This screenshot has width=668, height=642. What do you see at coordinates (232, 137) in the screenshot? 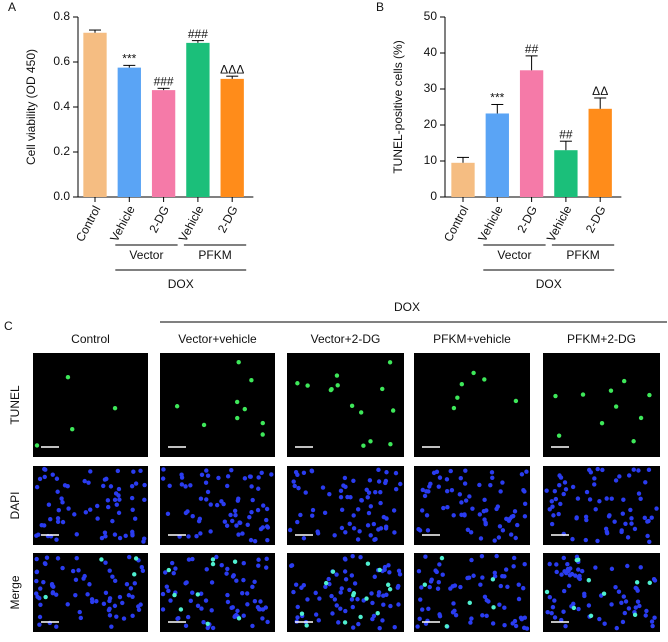
I see `bar` at bounding box center [232, 137].